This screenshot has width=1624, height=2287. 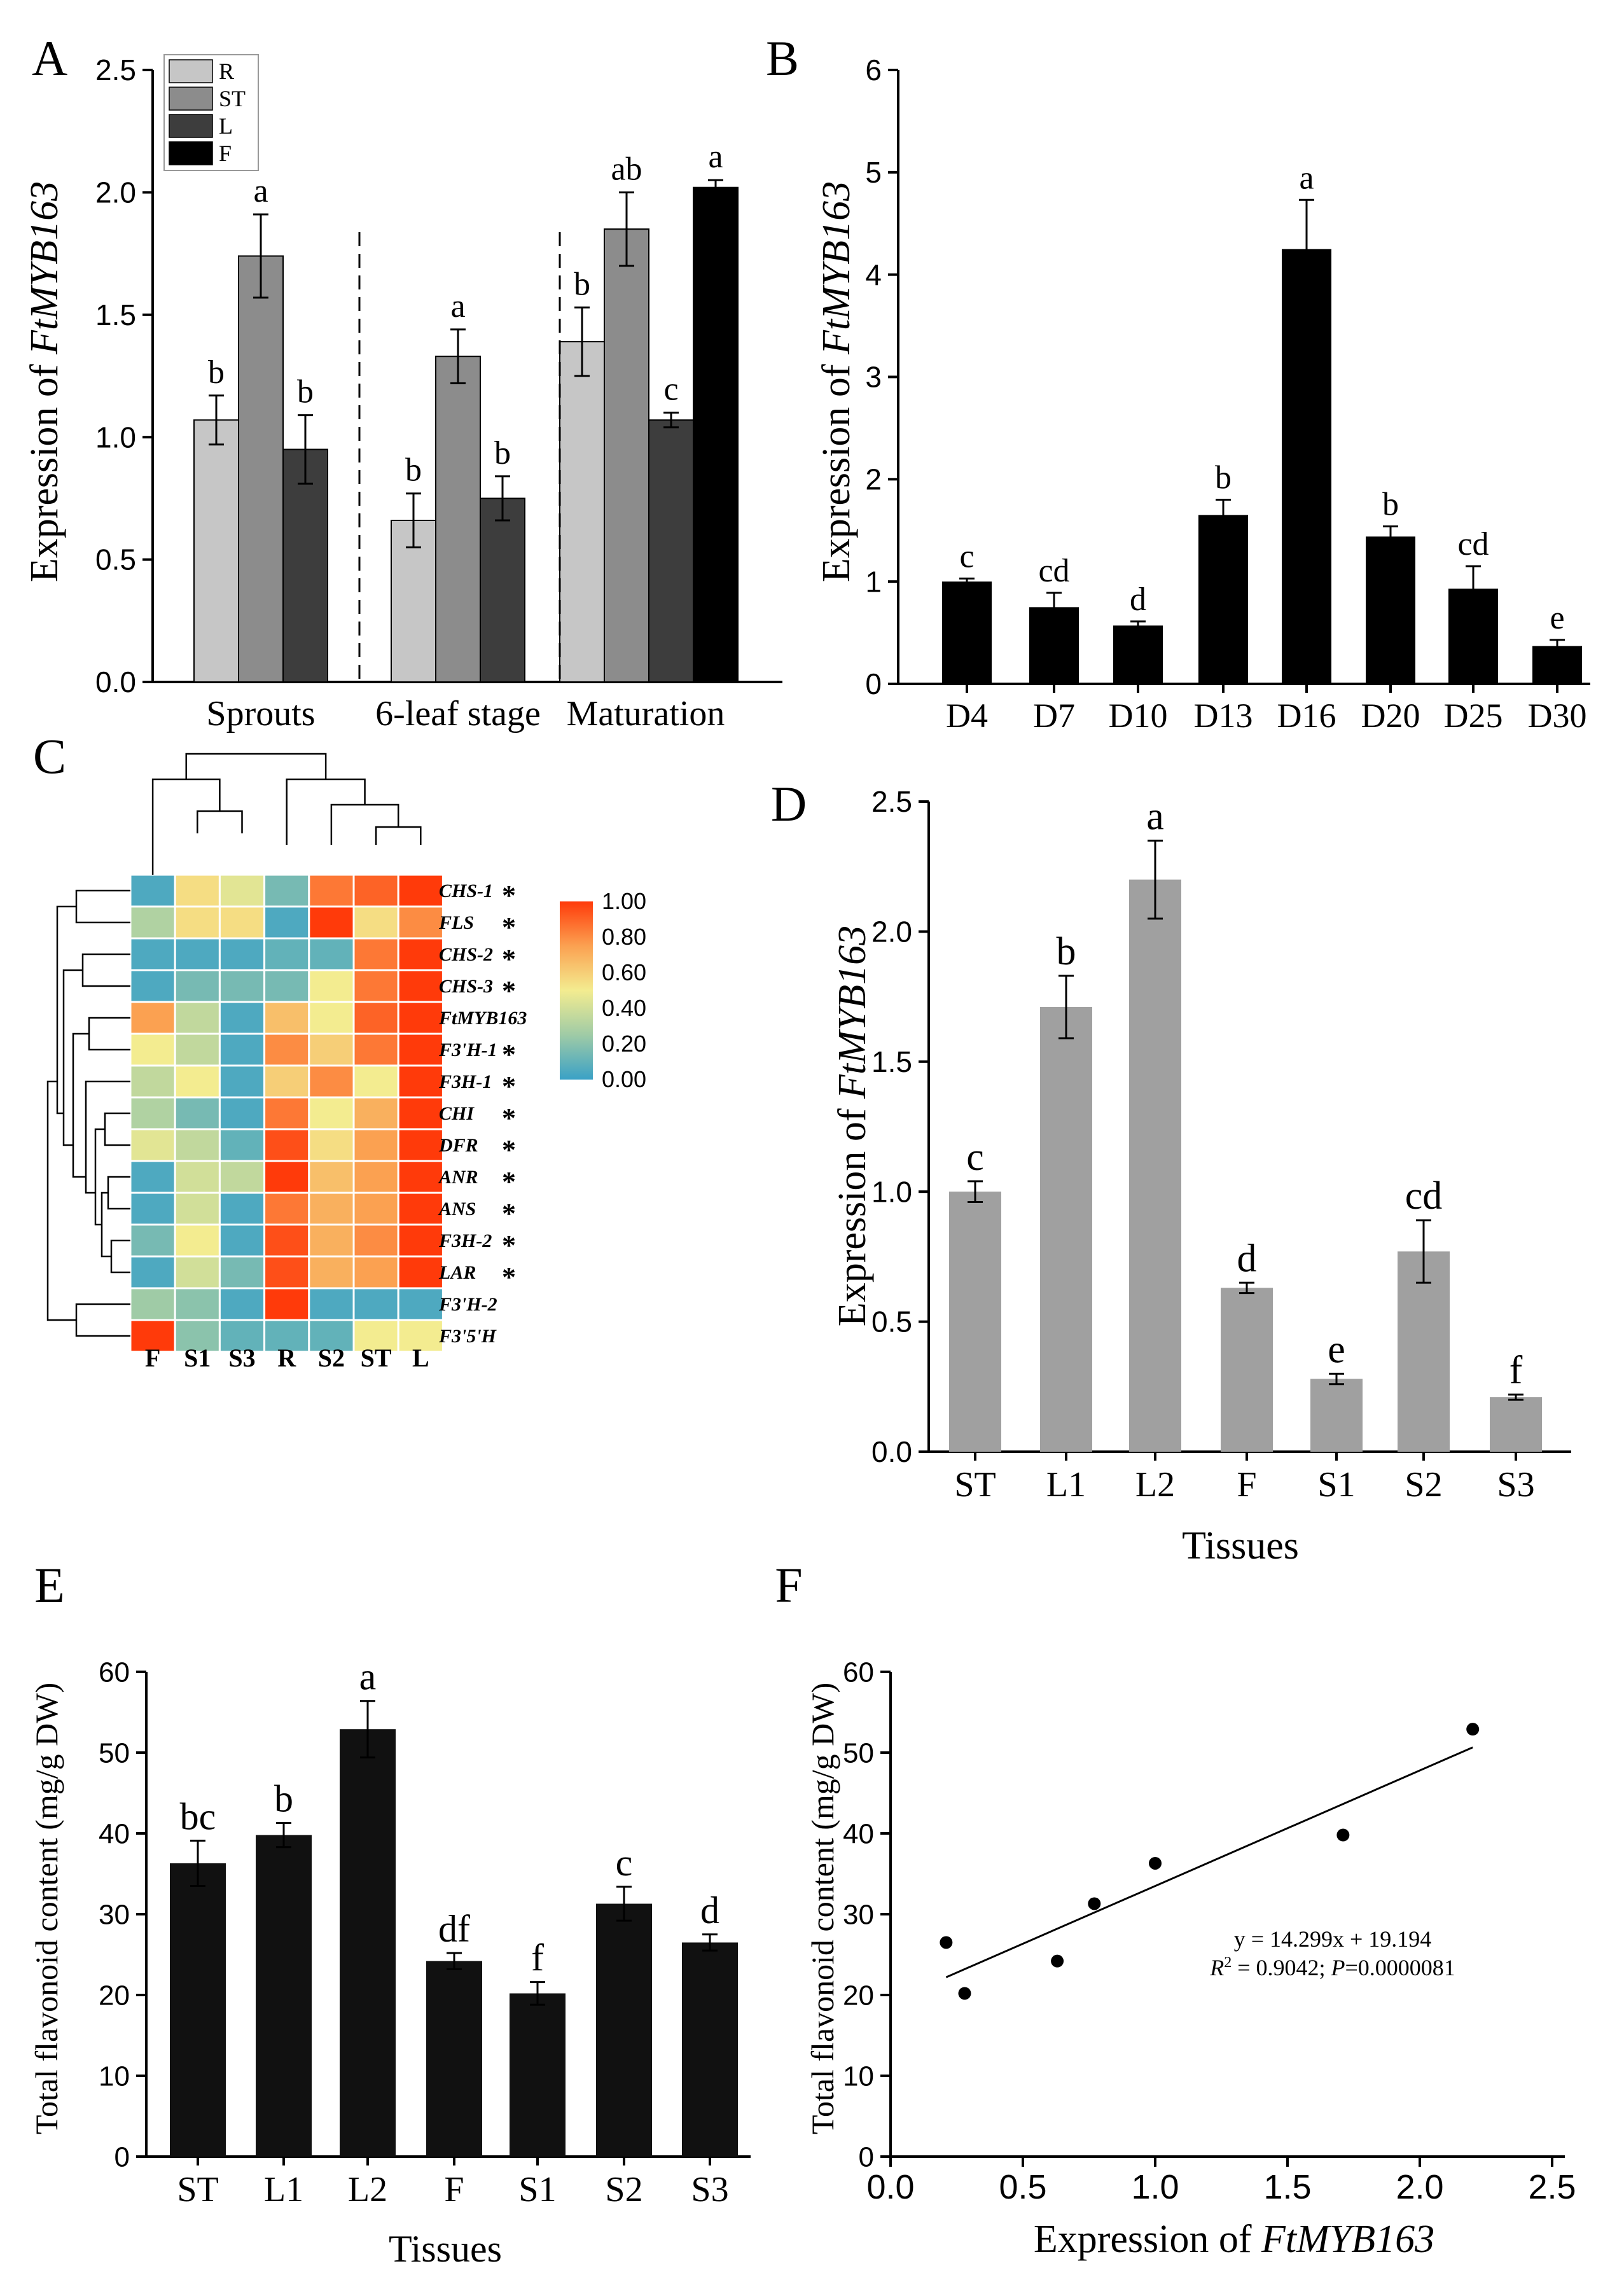 I want to click on panel-e-sig-letter: a, so click(x=368, y=1677).